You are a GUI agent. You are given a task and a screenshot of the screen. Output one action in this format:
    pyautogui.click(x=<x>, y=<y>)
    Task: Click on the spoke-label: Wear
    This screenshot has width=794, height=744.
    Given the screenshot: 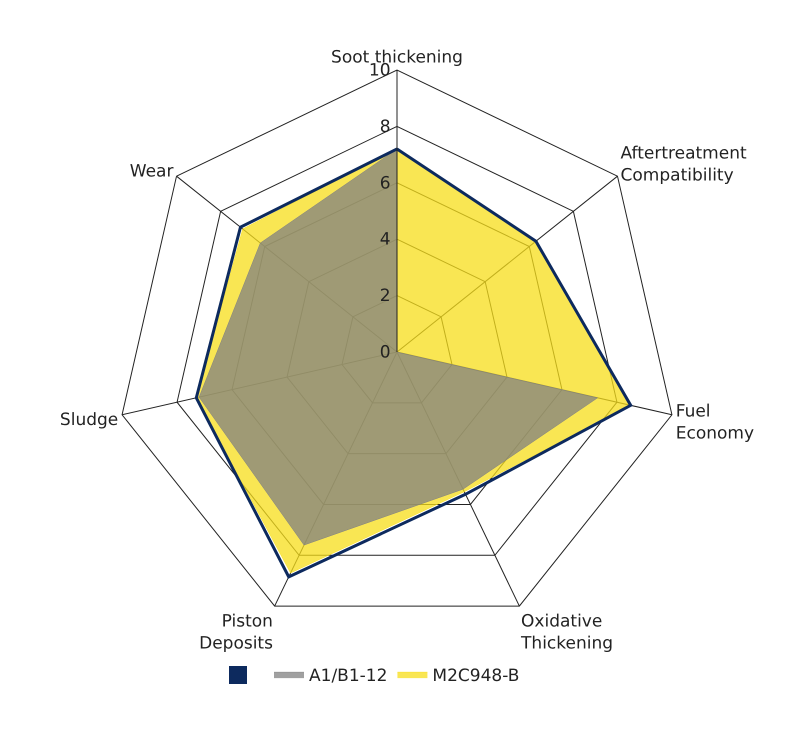 What is the action you would take?
    pyautogui.click(x=152, y=171)
    